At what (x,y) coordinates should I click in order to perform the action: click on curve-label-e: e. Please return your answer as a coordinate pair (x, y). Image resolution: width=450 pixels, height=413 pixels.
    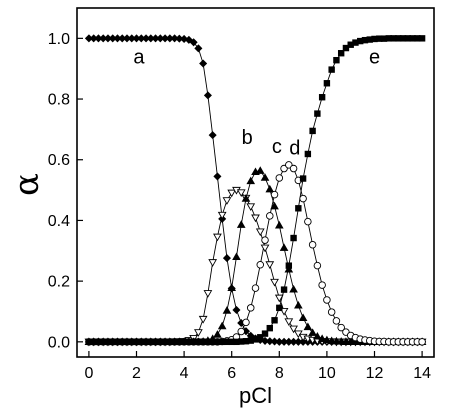
    Looking at the image, I should click on (374, 58).